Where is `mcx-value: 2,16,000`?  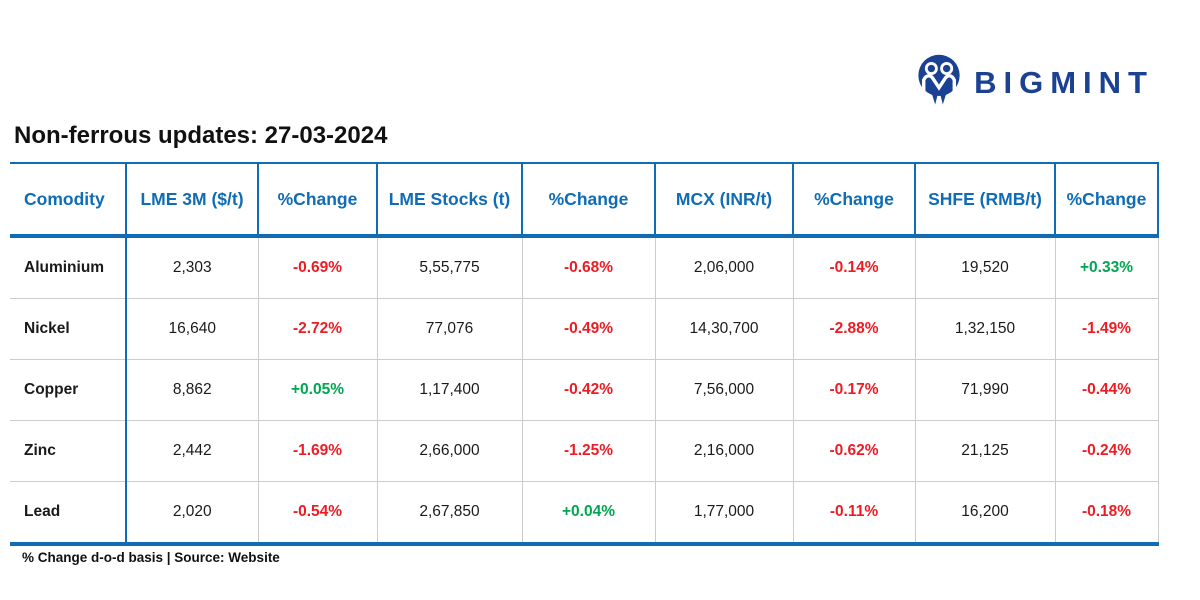
mcx-value: 2,16,000 is located at coordinates (723, 451).